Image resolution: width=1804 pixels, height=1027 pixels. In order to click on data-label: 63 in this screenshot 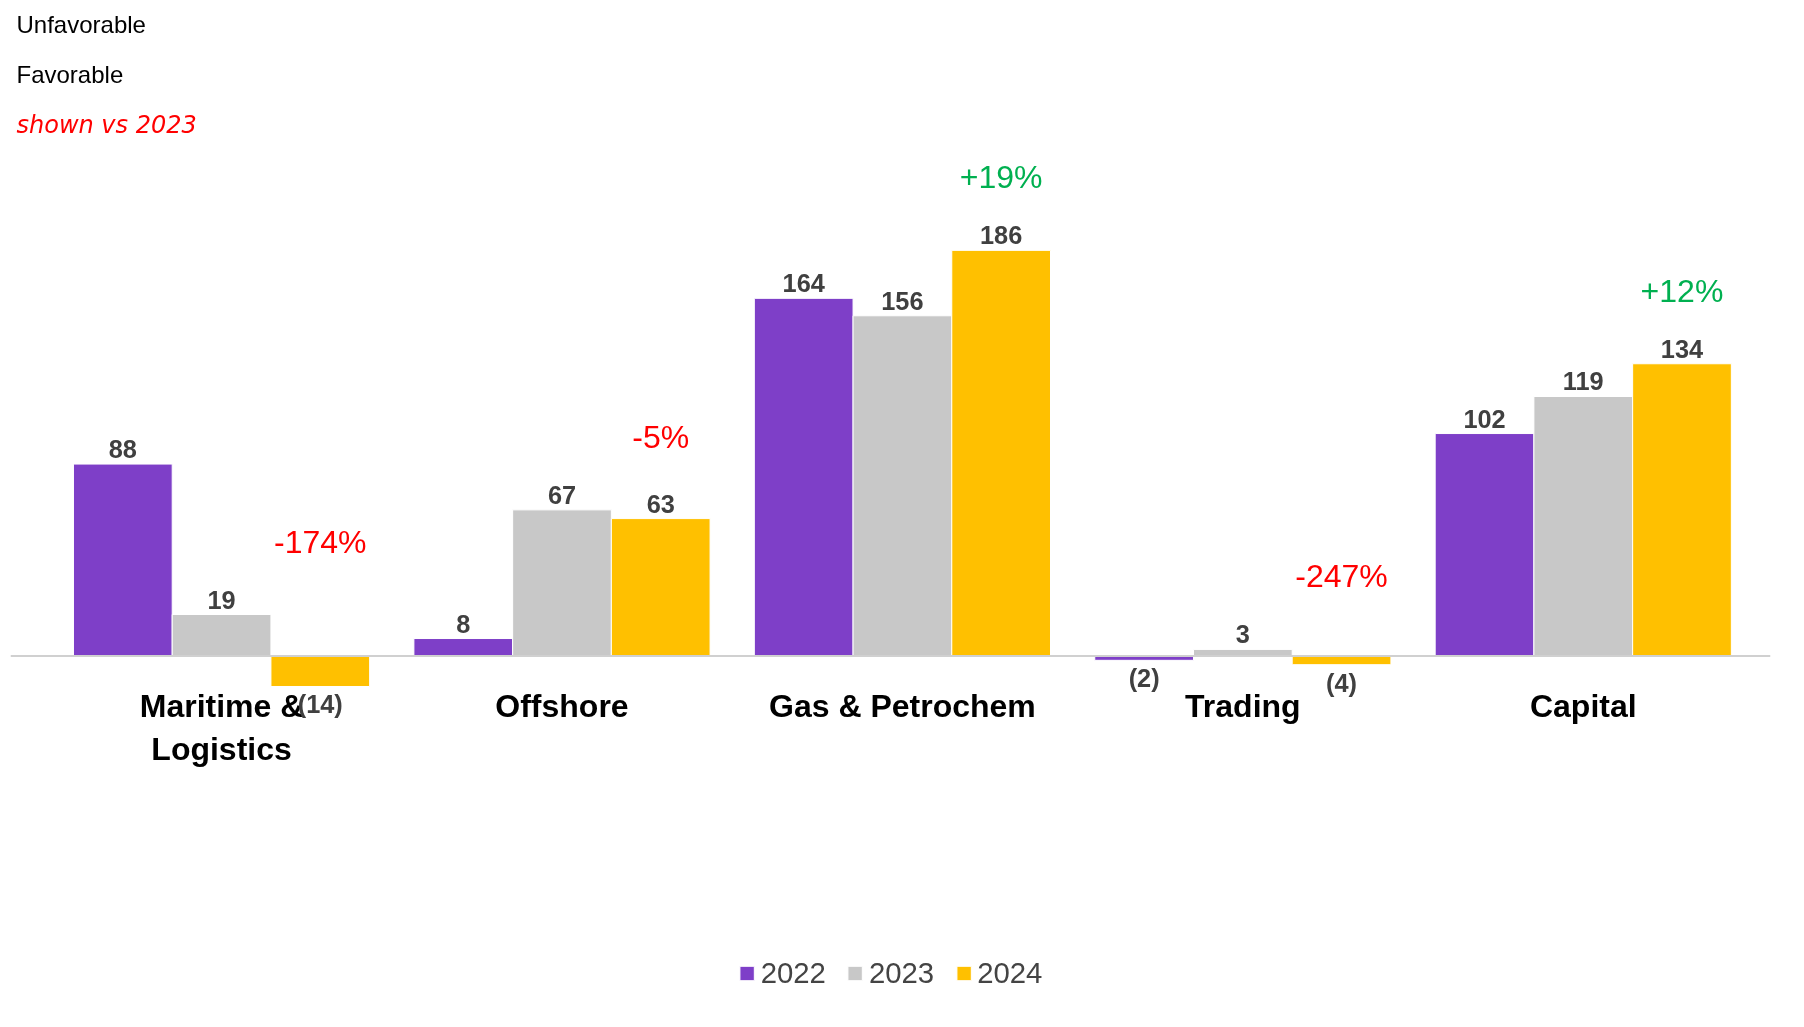, I will do `click(660, 503)`.